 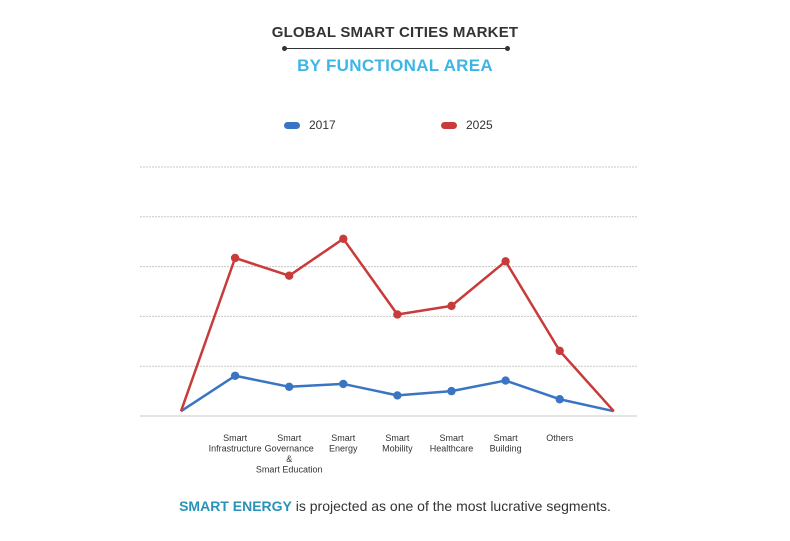 What do you see at coordinates (343, 443) in the screenshot?
I see `x-tick-label: Smart Energy` at bounding box center [343, 443].